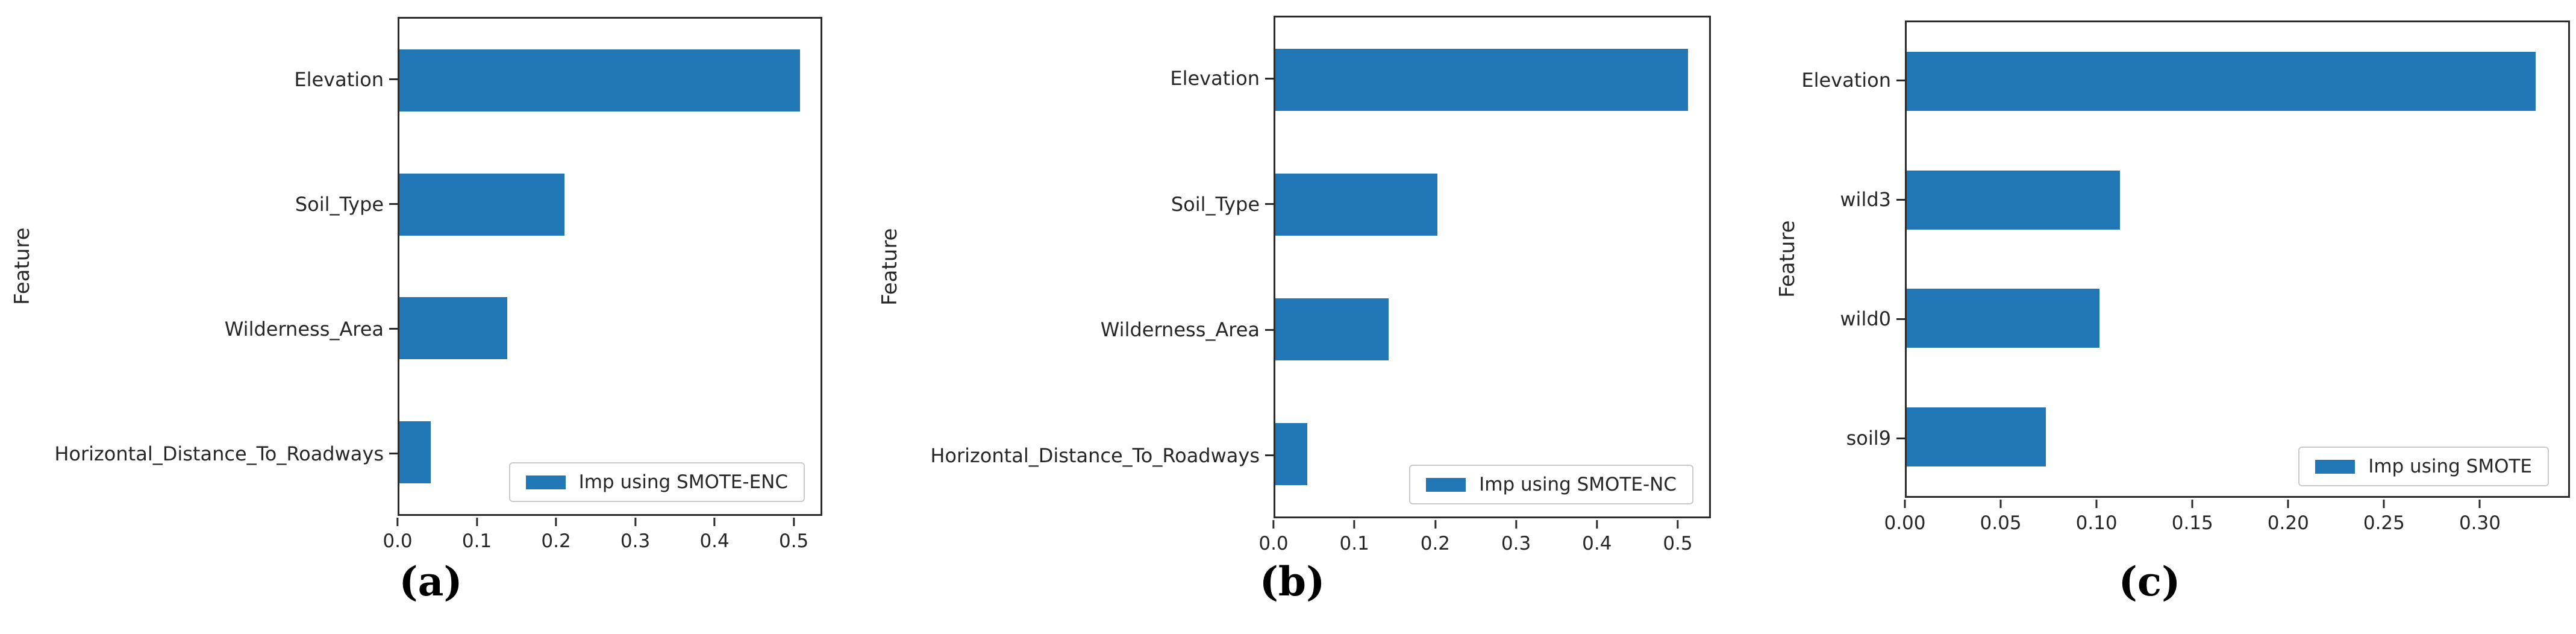  Describe the element at coordinates (2003, 318) in the screenshot. I see `bar-wild0` at that location.